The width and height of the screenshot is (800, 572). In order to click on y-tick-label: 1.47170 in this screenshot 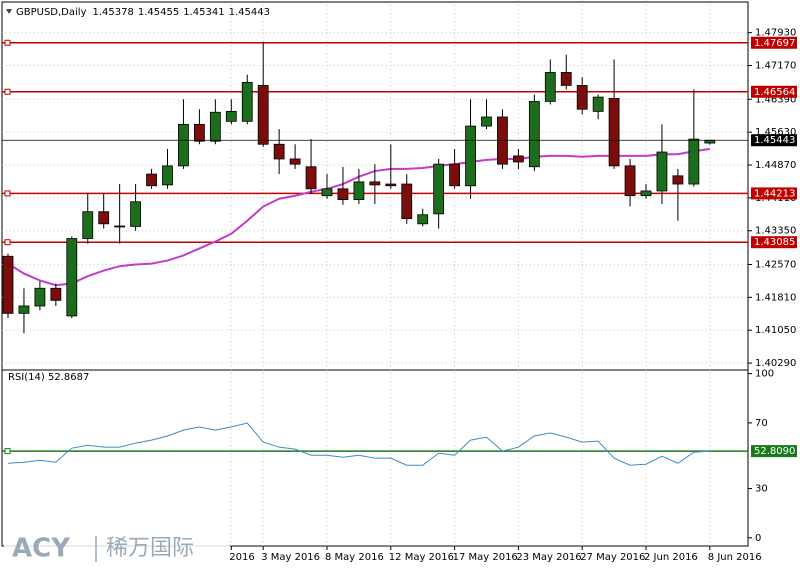, I will do `click(775, 66)`.